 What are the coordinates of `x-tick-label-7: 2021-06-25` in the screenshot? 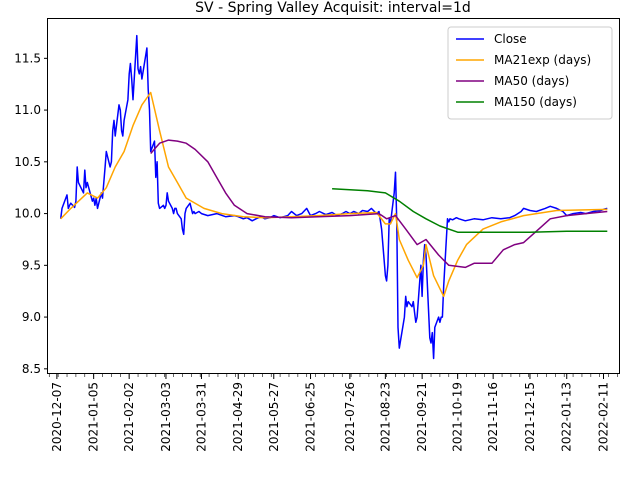 It's located at (311, 417).